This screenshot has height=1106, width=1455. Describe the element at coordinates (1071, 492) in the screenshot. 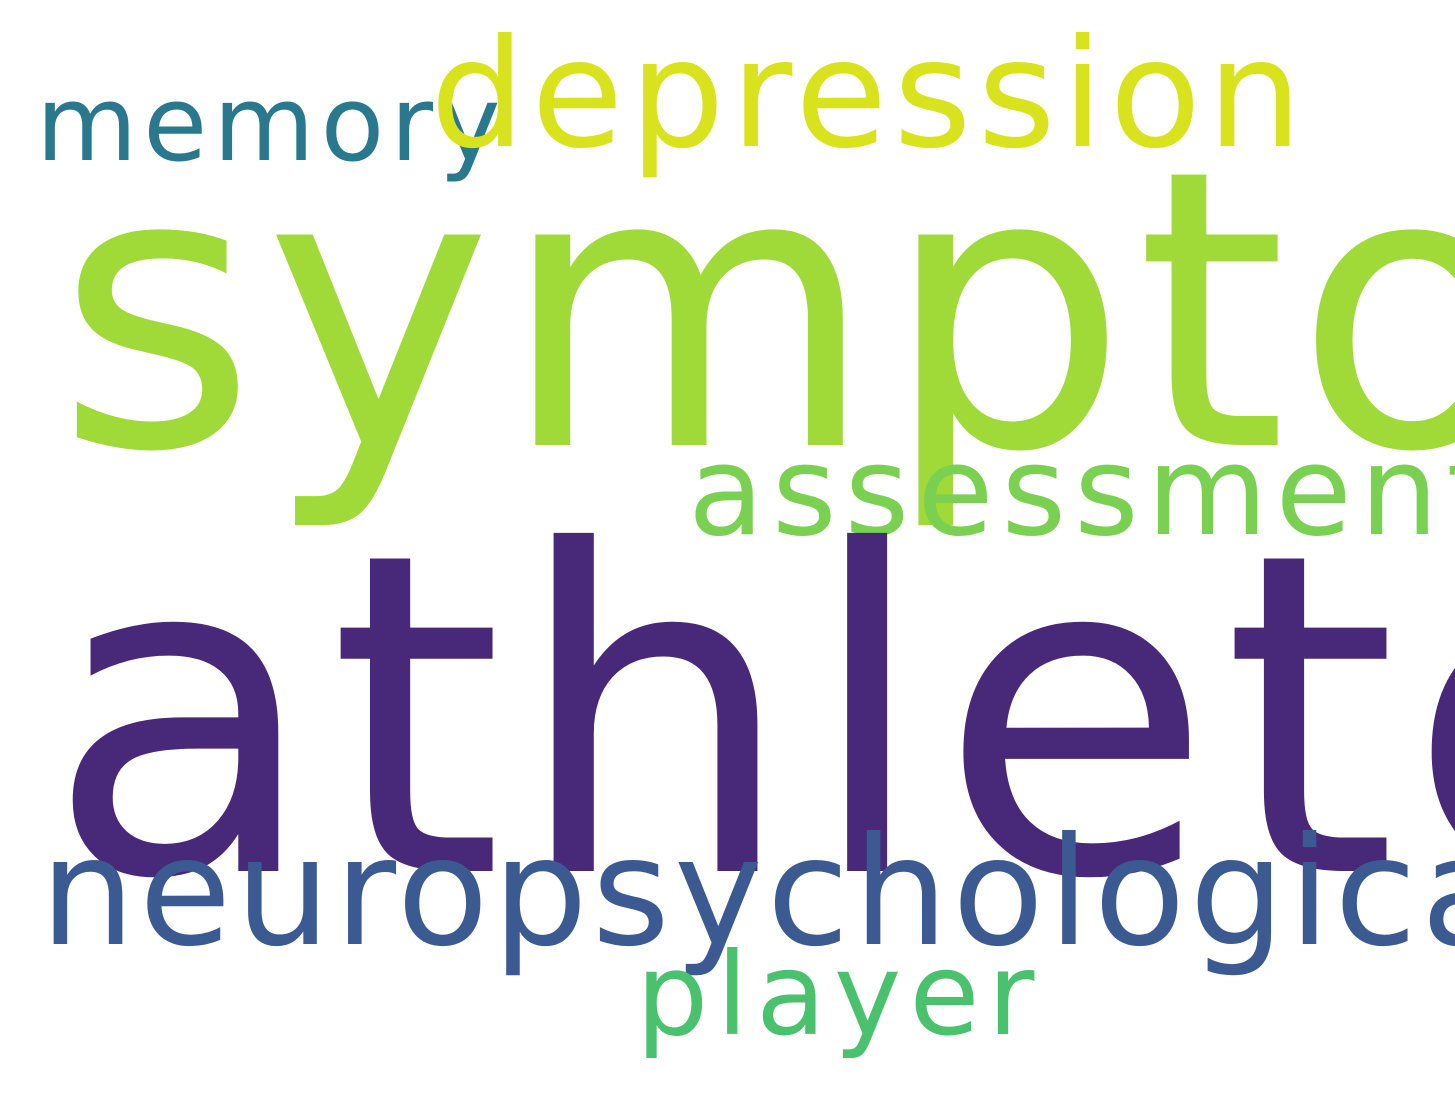

I see `word-assessment: assessment` at that location.